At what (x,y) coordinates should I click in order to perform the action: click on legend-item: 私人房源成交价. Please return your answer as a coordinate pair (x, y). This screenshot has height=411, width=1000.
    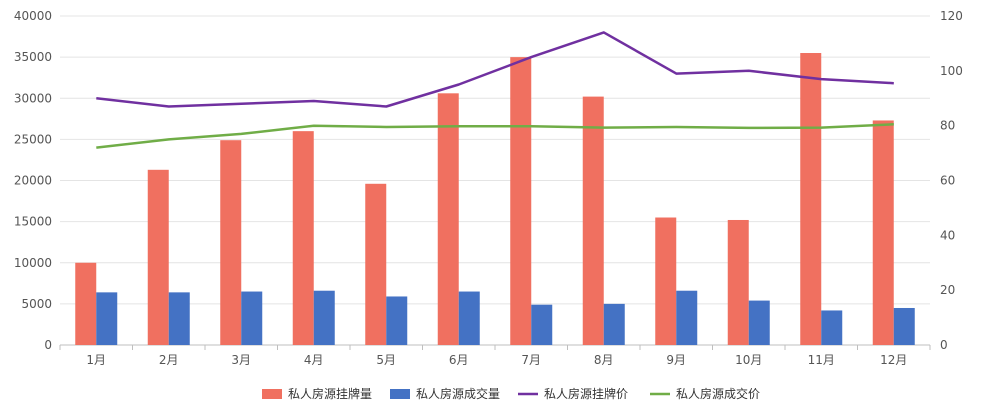
    Looking at the image, I should click on (705, 393).